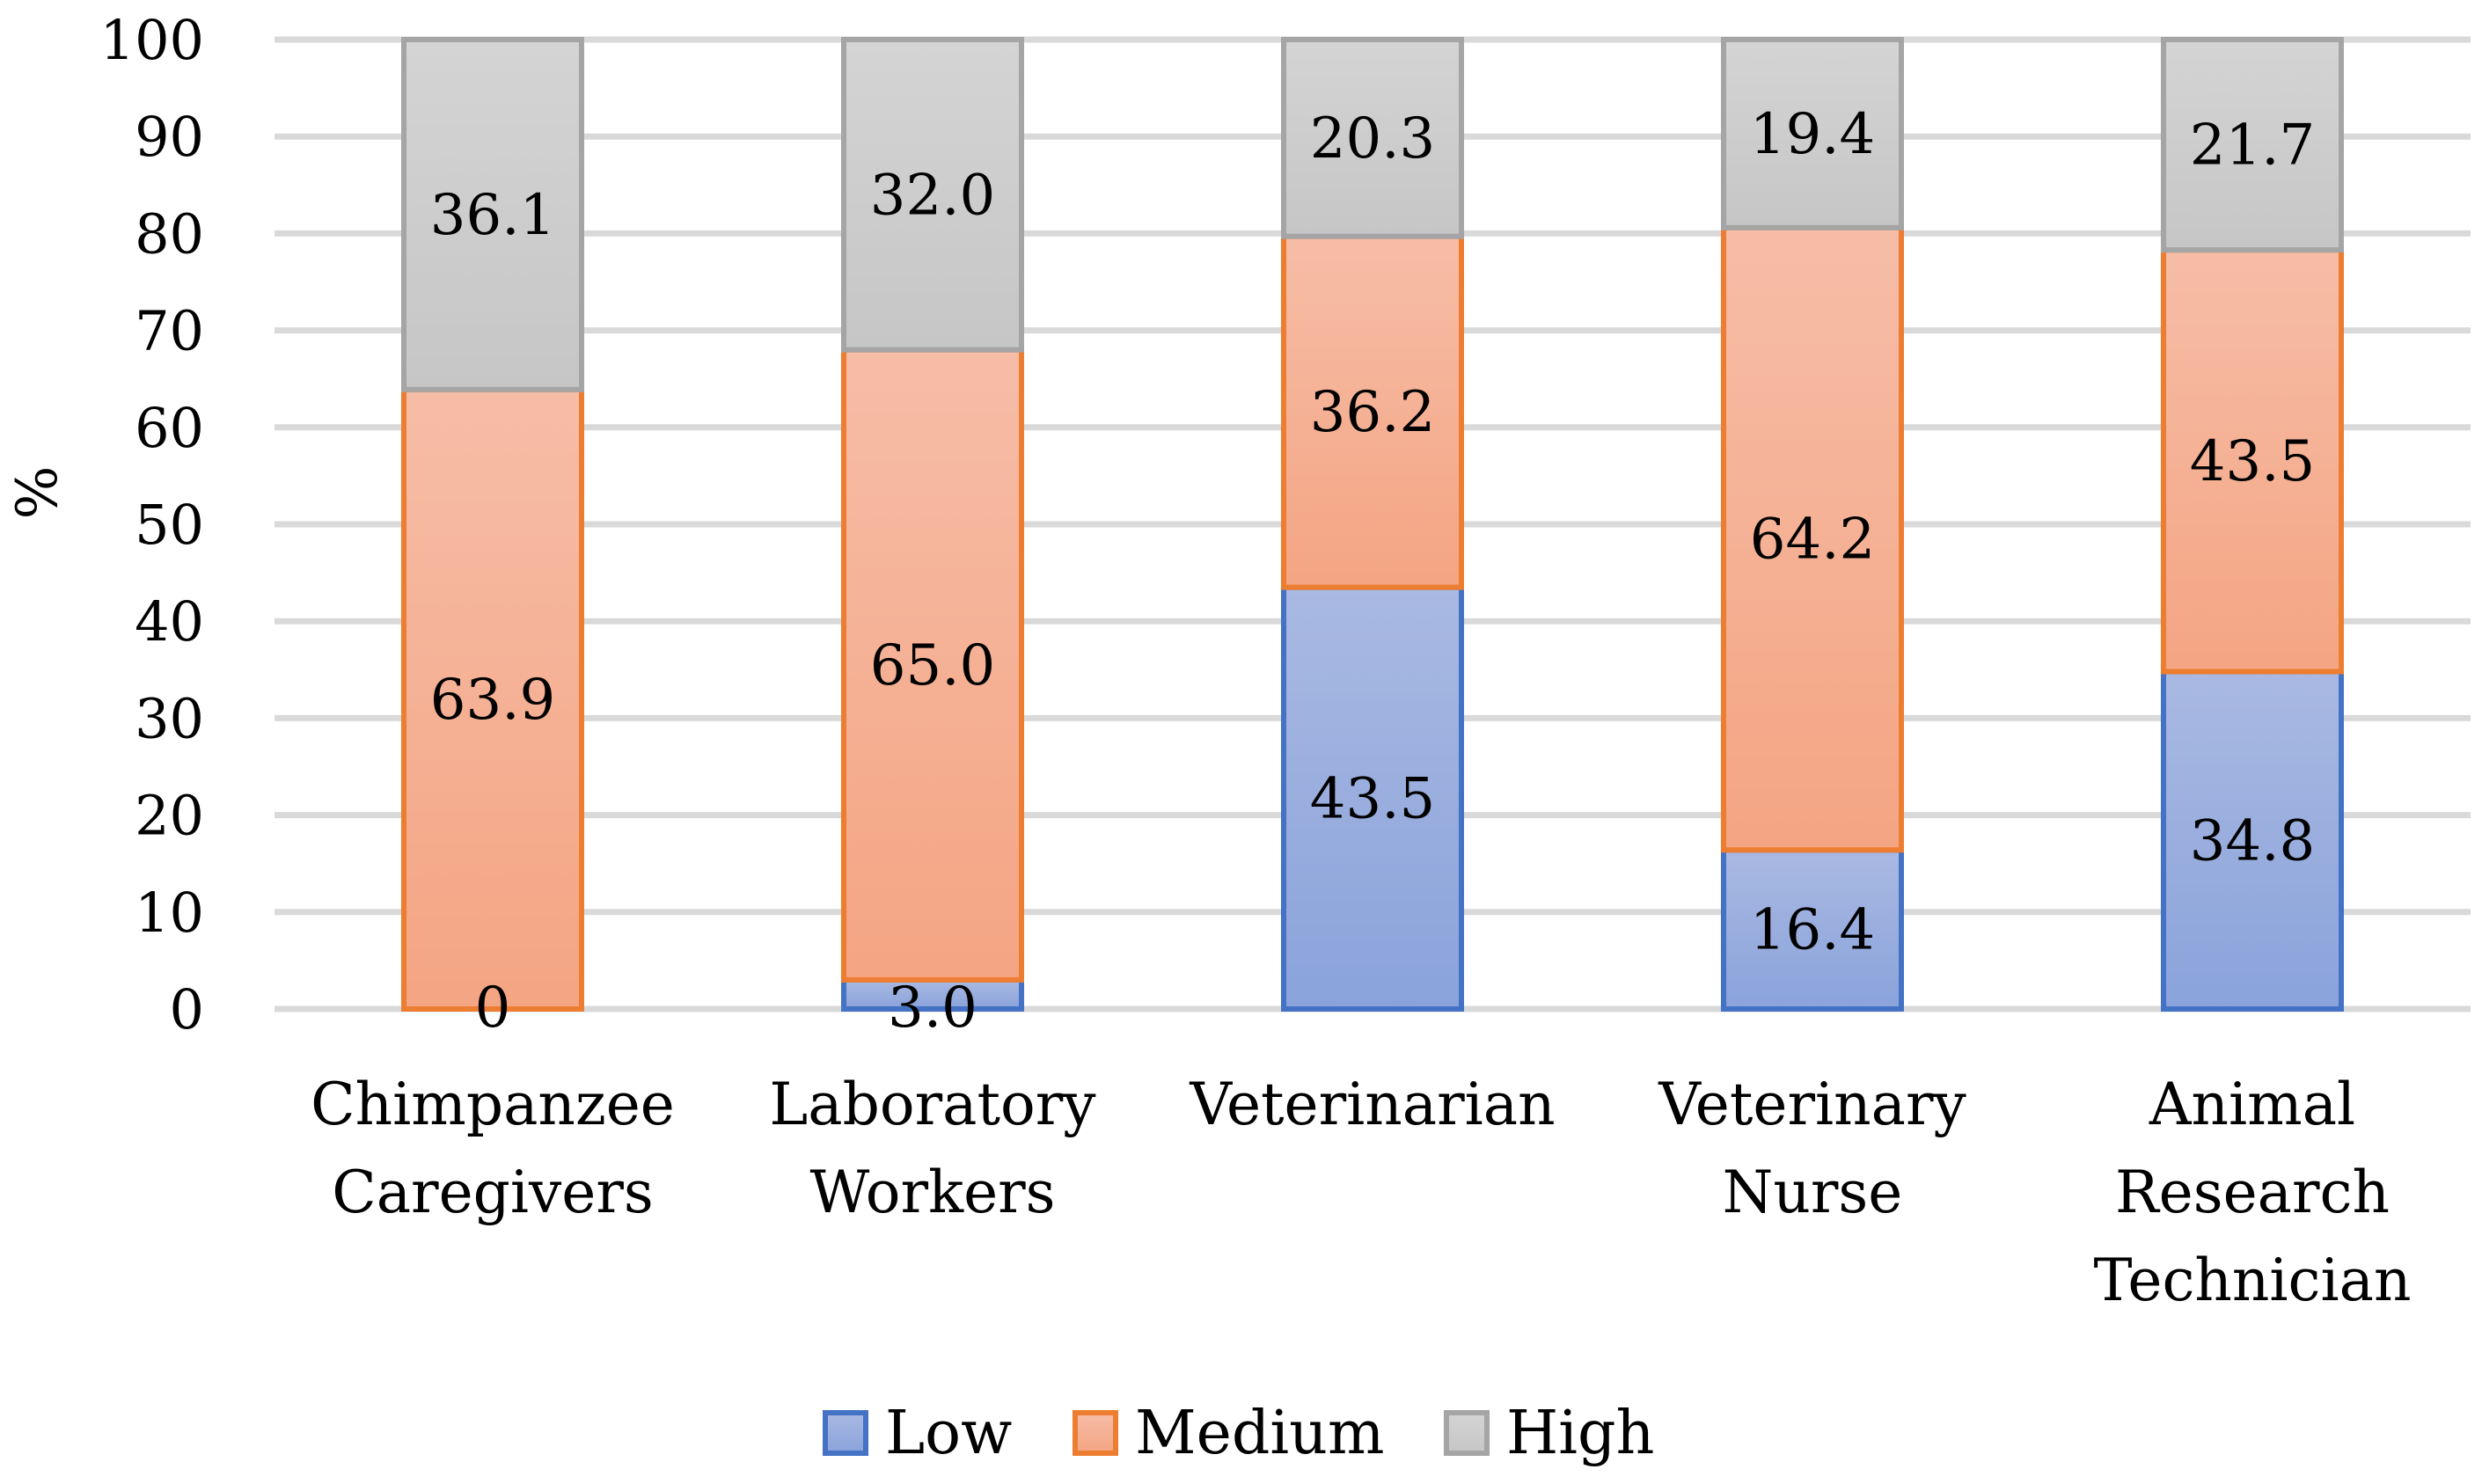 Image resolution: width=2482 pixels, height=1484 pixels. I want to click on data-label-low: 43.5, so click(1373, 798).